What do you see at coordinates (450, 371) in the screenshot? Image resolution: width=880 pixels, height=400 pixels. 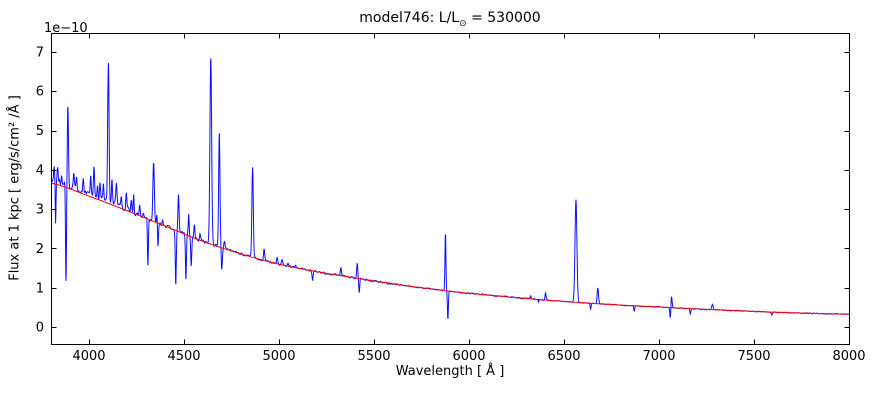 I see `x-axis-label: Wavelength [ Å ]` at bounding box center [450, 371].